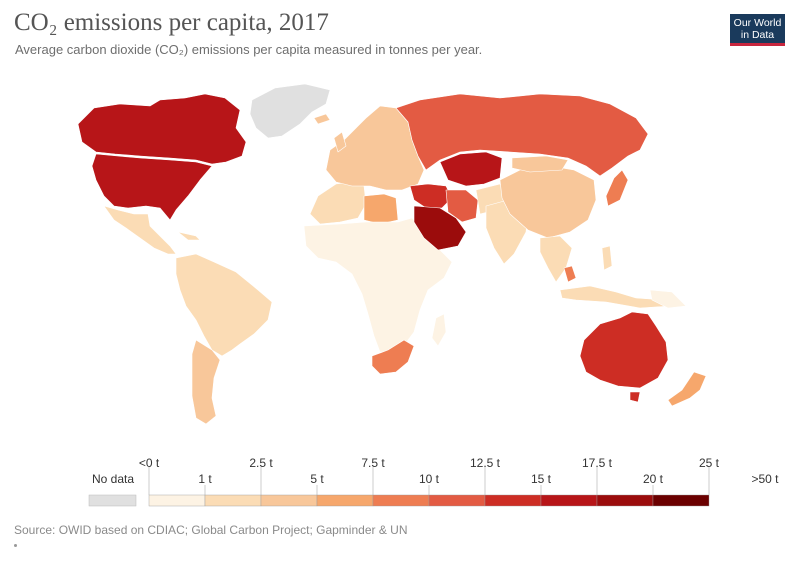  What do you see at coordinates (439, 330) in the screenshot?
I see `madagascar` at bounding box center [439, 330].